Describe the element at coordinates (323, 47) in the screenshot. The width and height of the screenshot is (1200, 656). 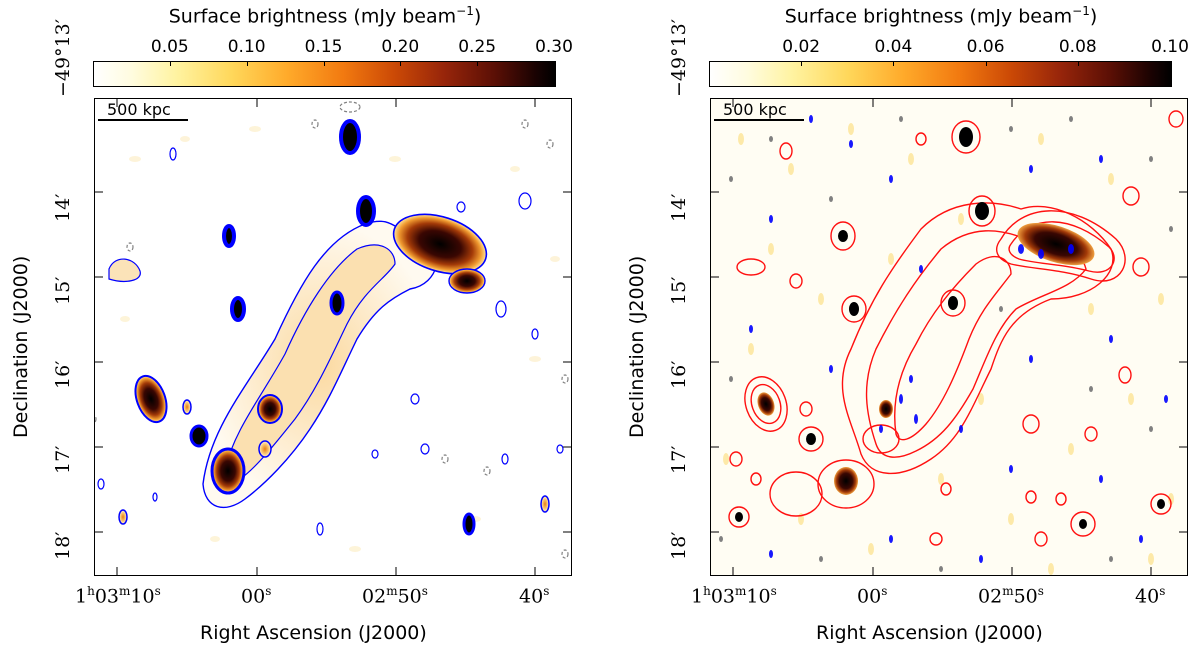
I see `colorbar-tick-label: 0.15` at that location.